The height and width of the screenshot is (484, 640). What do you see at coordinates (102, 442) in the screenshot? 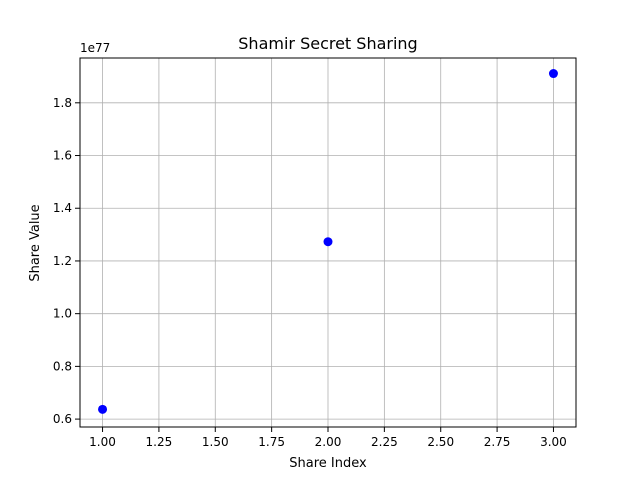
I see `x-tick-label: 1.00` at bounding box center [102, 442].